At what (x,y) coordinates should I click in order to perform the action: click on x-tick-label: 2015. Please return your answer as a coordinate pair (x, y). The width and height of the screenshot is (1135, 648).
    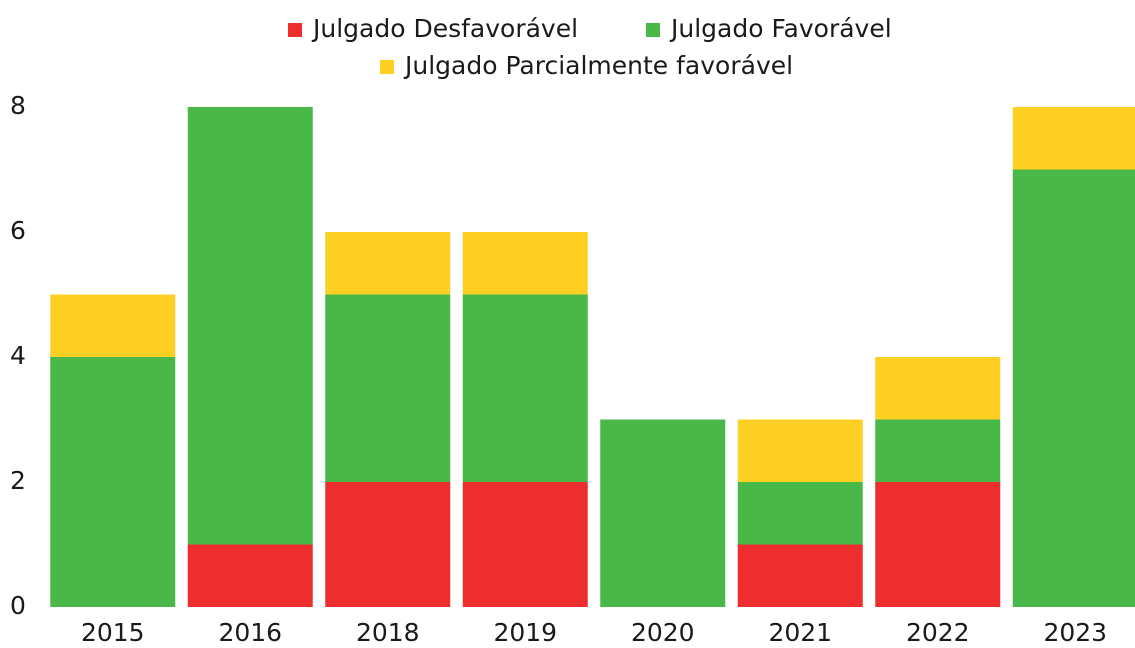
    Looking at the image, I should click on (113, 632).